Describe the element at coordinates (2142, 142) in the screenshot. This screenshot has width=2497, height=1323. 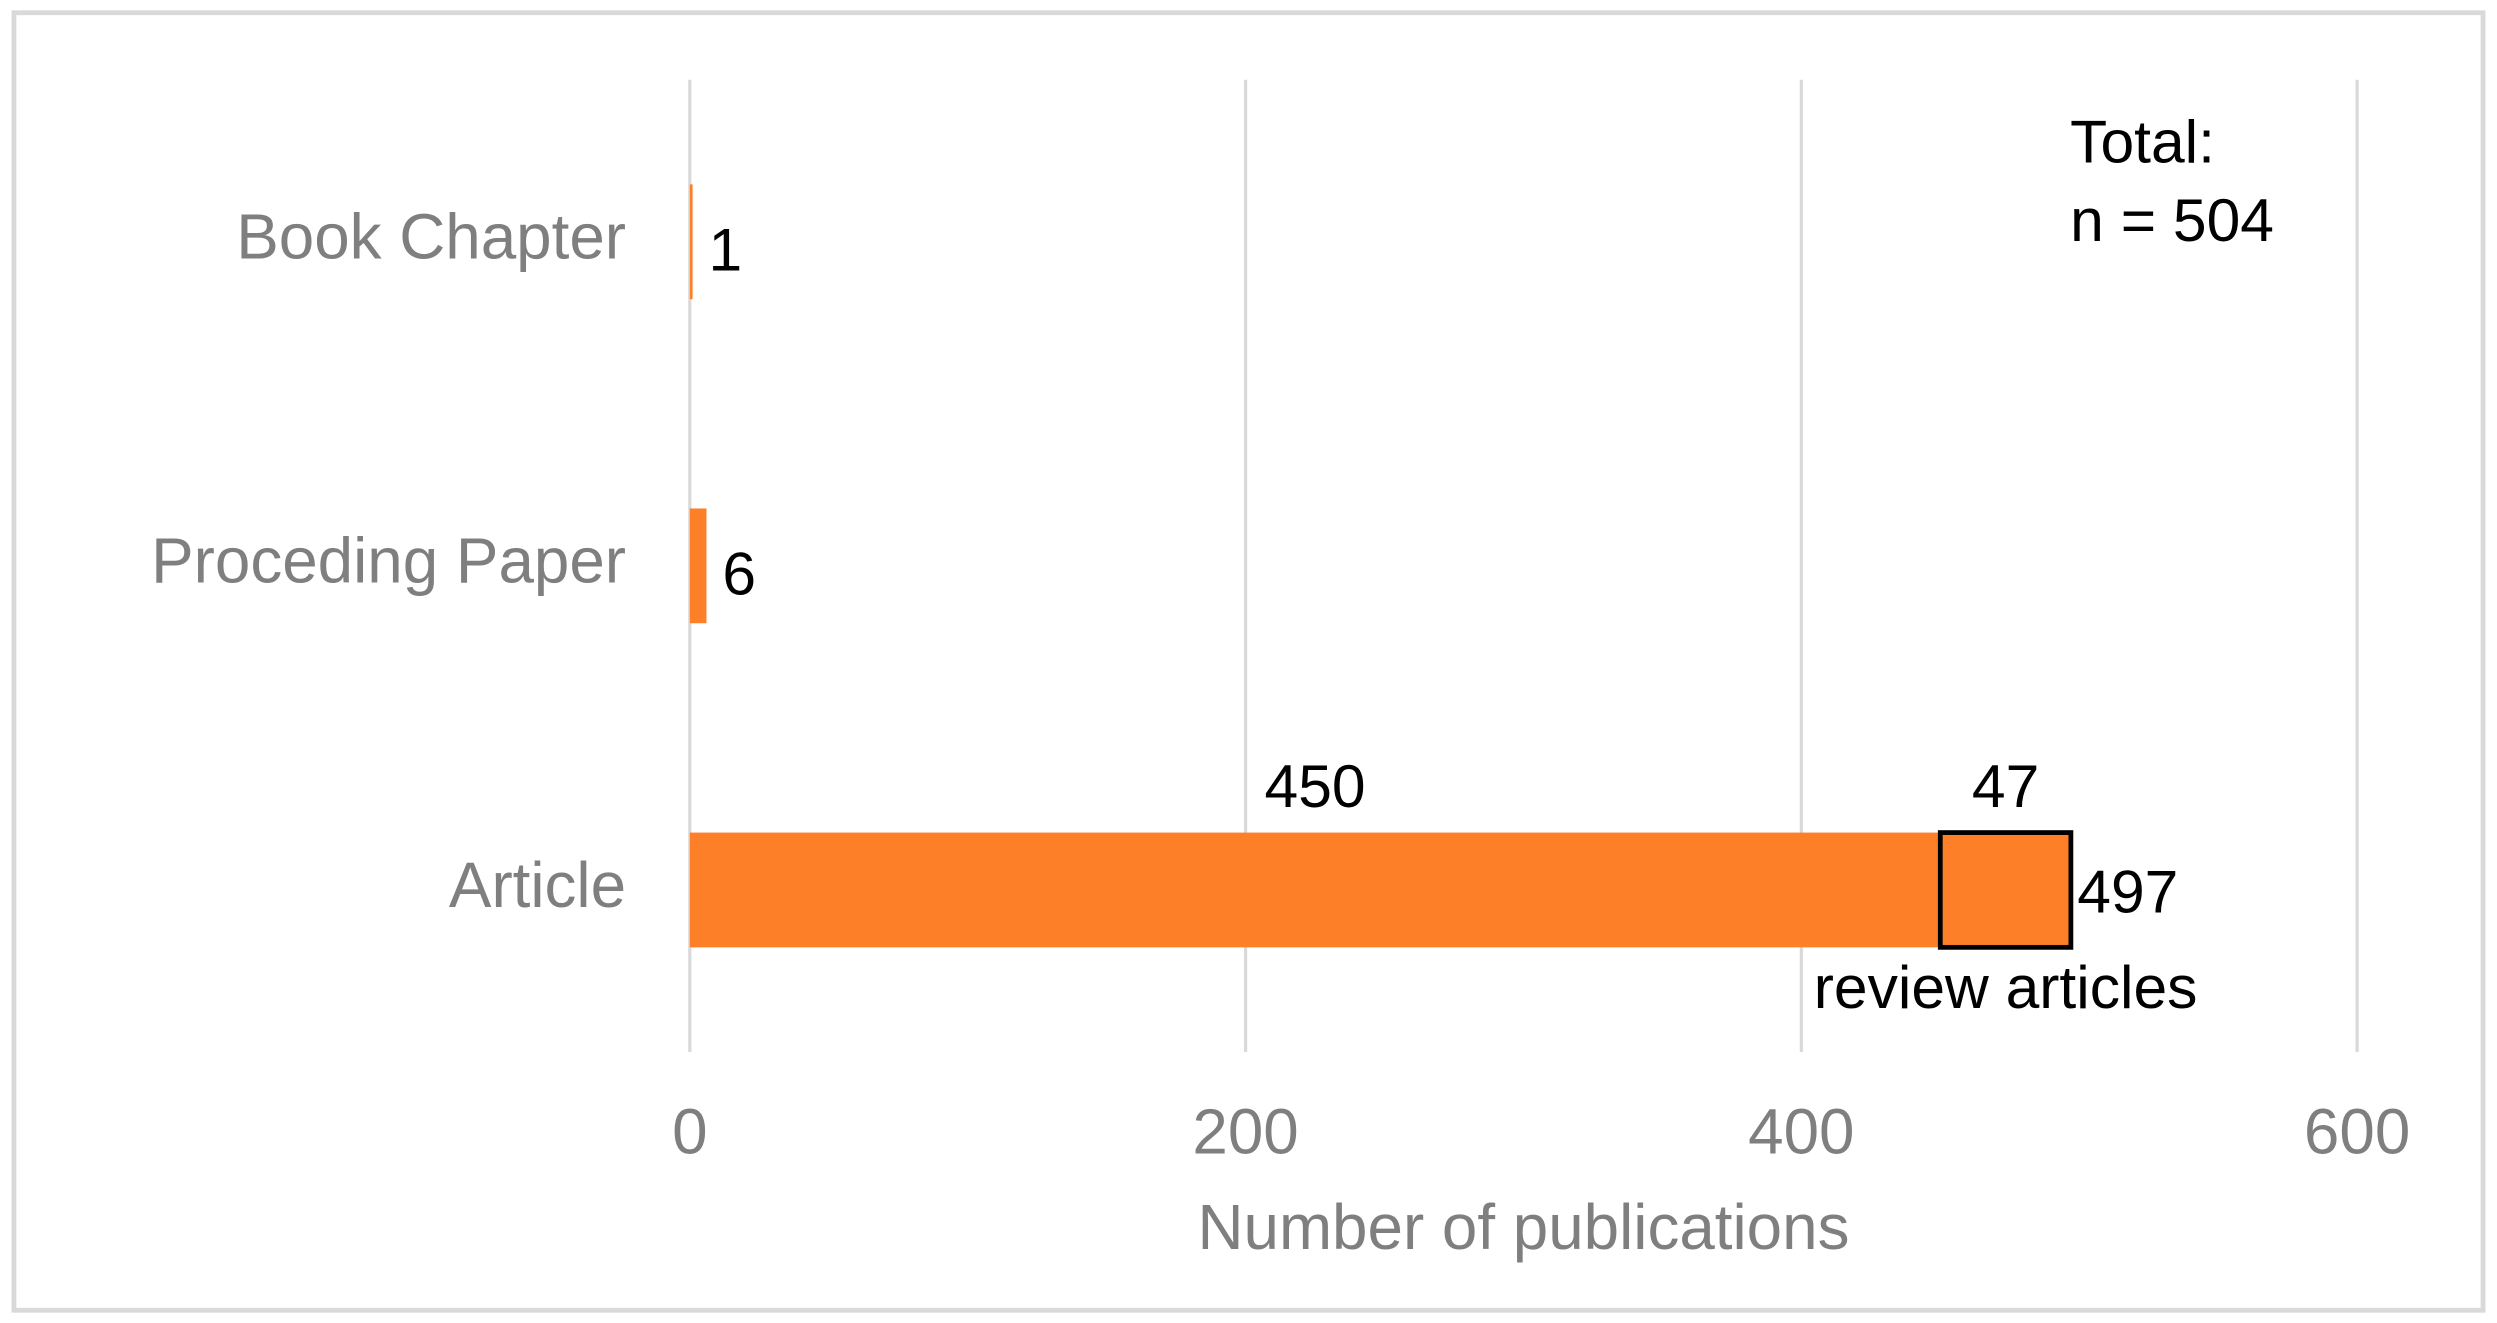
I see `annotation: Total:` at that location.